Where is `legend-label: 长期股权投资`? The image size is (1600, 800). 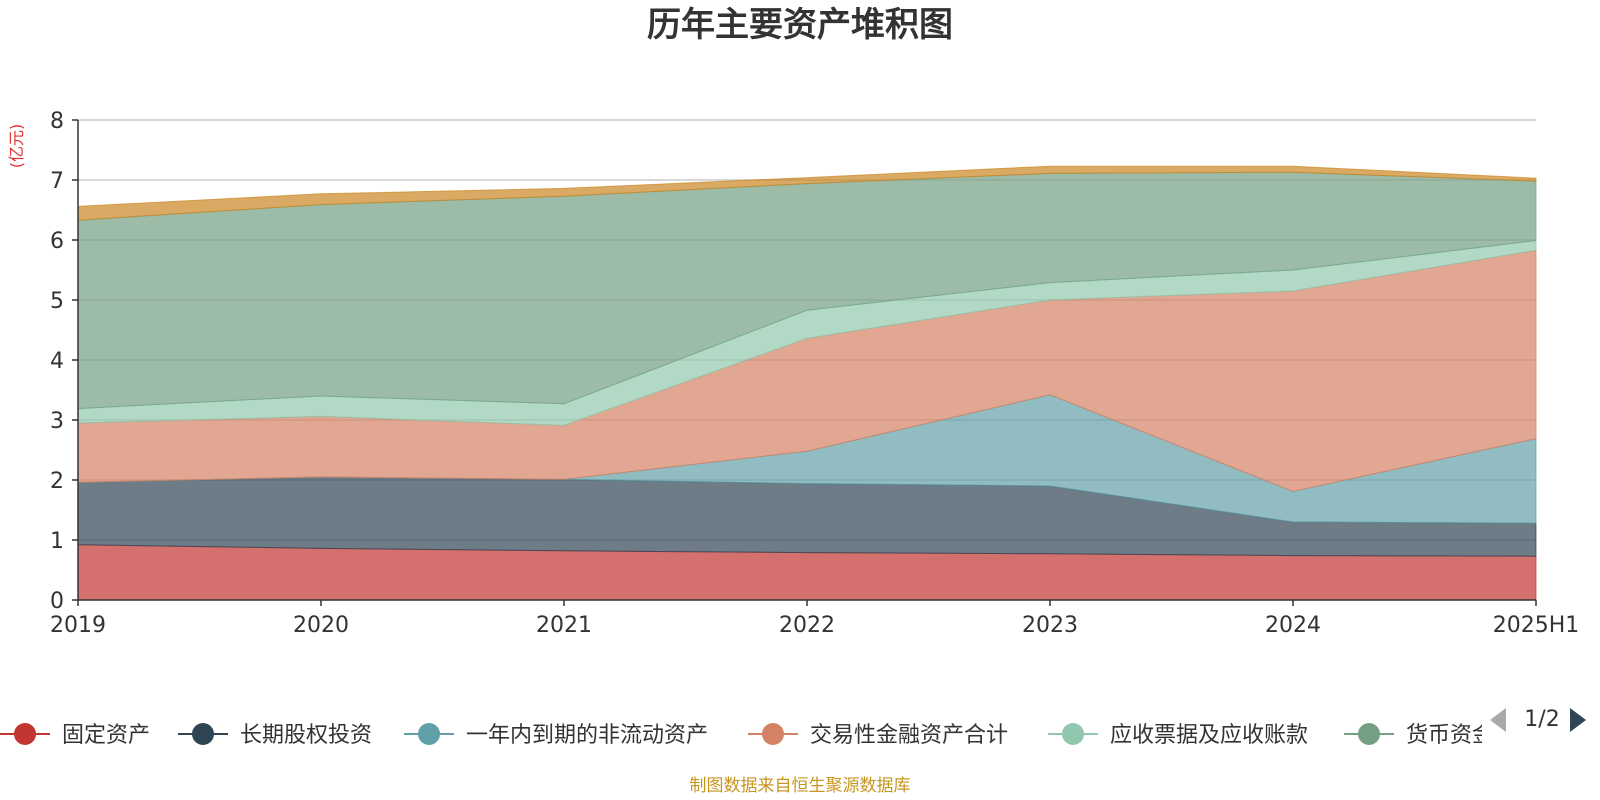
legend-label: 长期股权投资 is located at coordinates (306, 735).